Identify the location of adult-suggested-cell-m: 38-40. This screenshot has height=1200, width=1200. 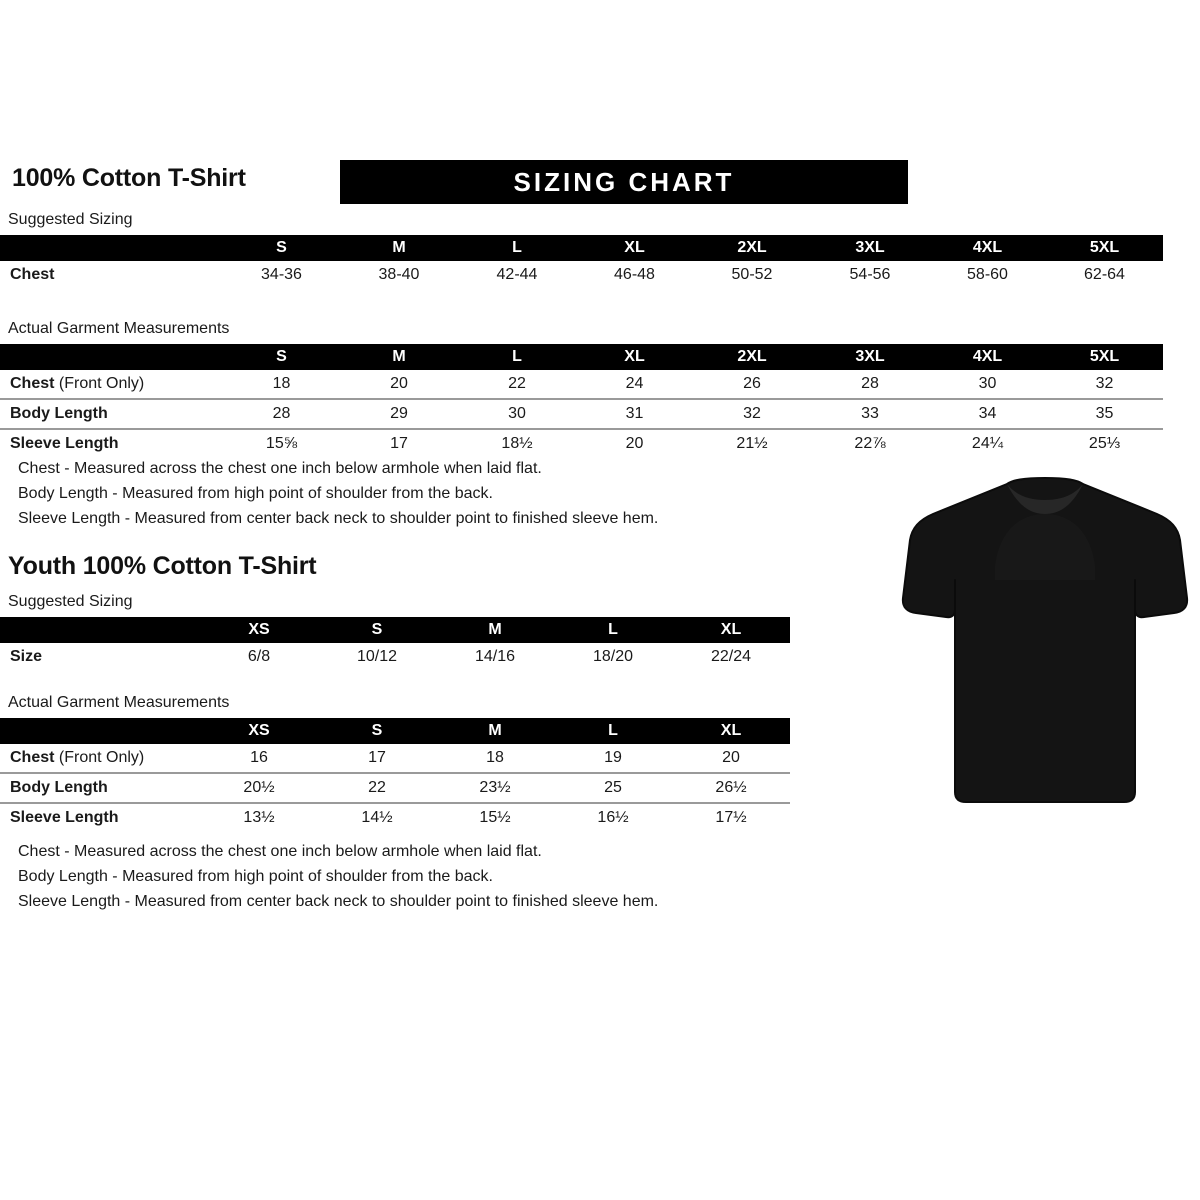
(399, 275).